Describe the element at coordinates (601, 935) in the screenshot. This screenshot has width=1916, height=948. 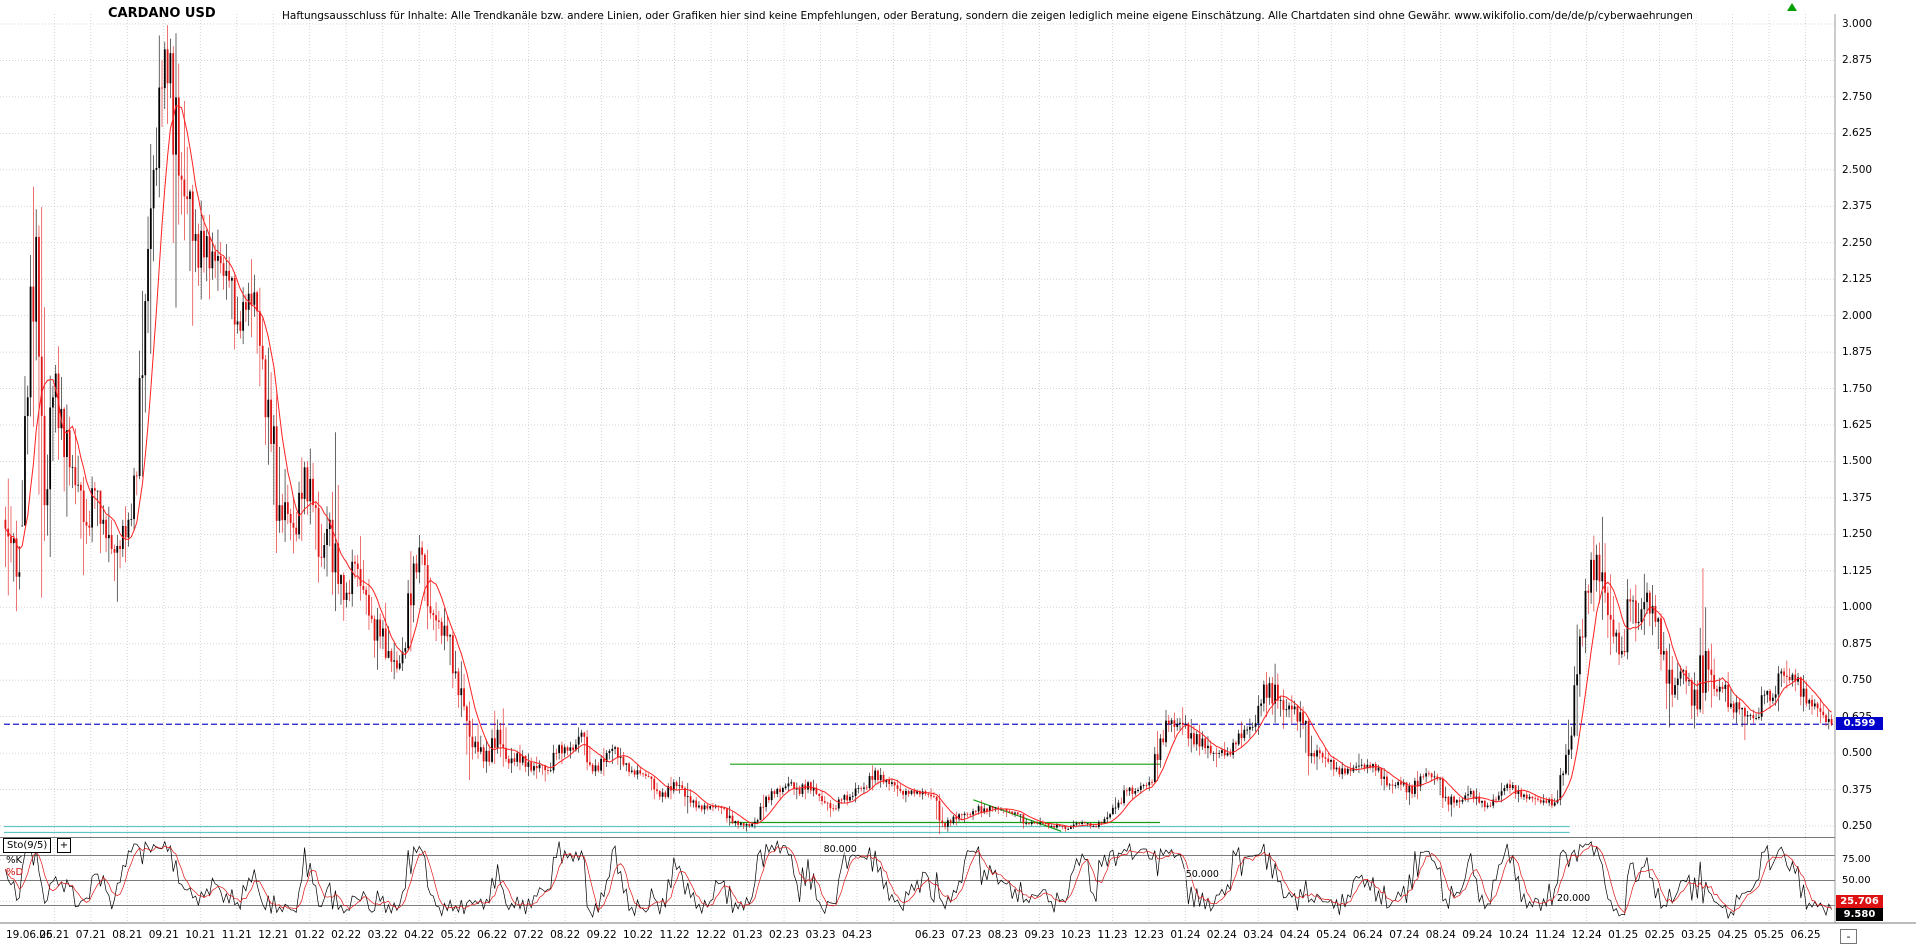
I see `time-axis-label: 09.22` at that location.